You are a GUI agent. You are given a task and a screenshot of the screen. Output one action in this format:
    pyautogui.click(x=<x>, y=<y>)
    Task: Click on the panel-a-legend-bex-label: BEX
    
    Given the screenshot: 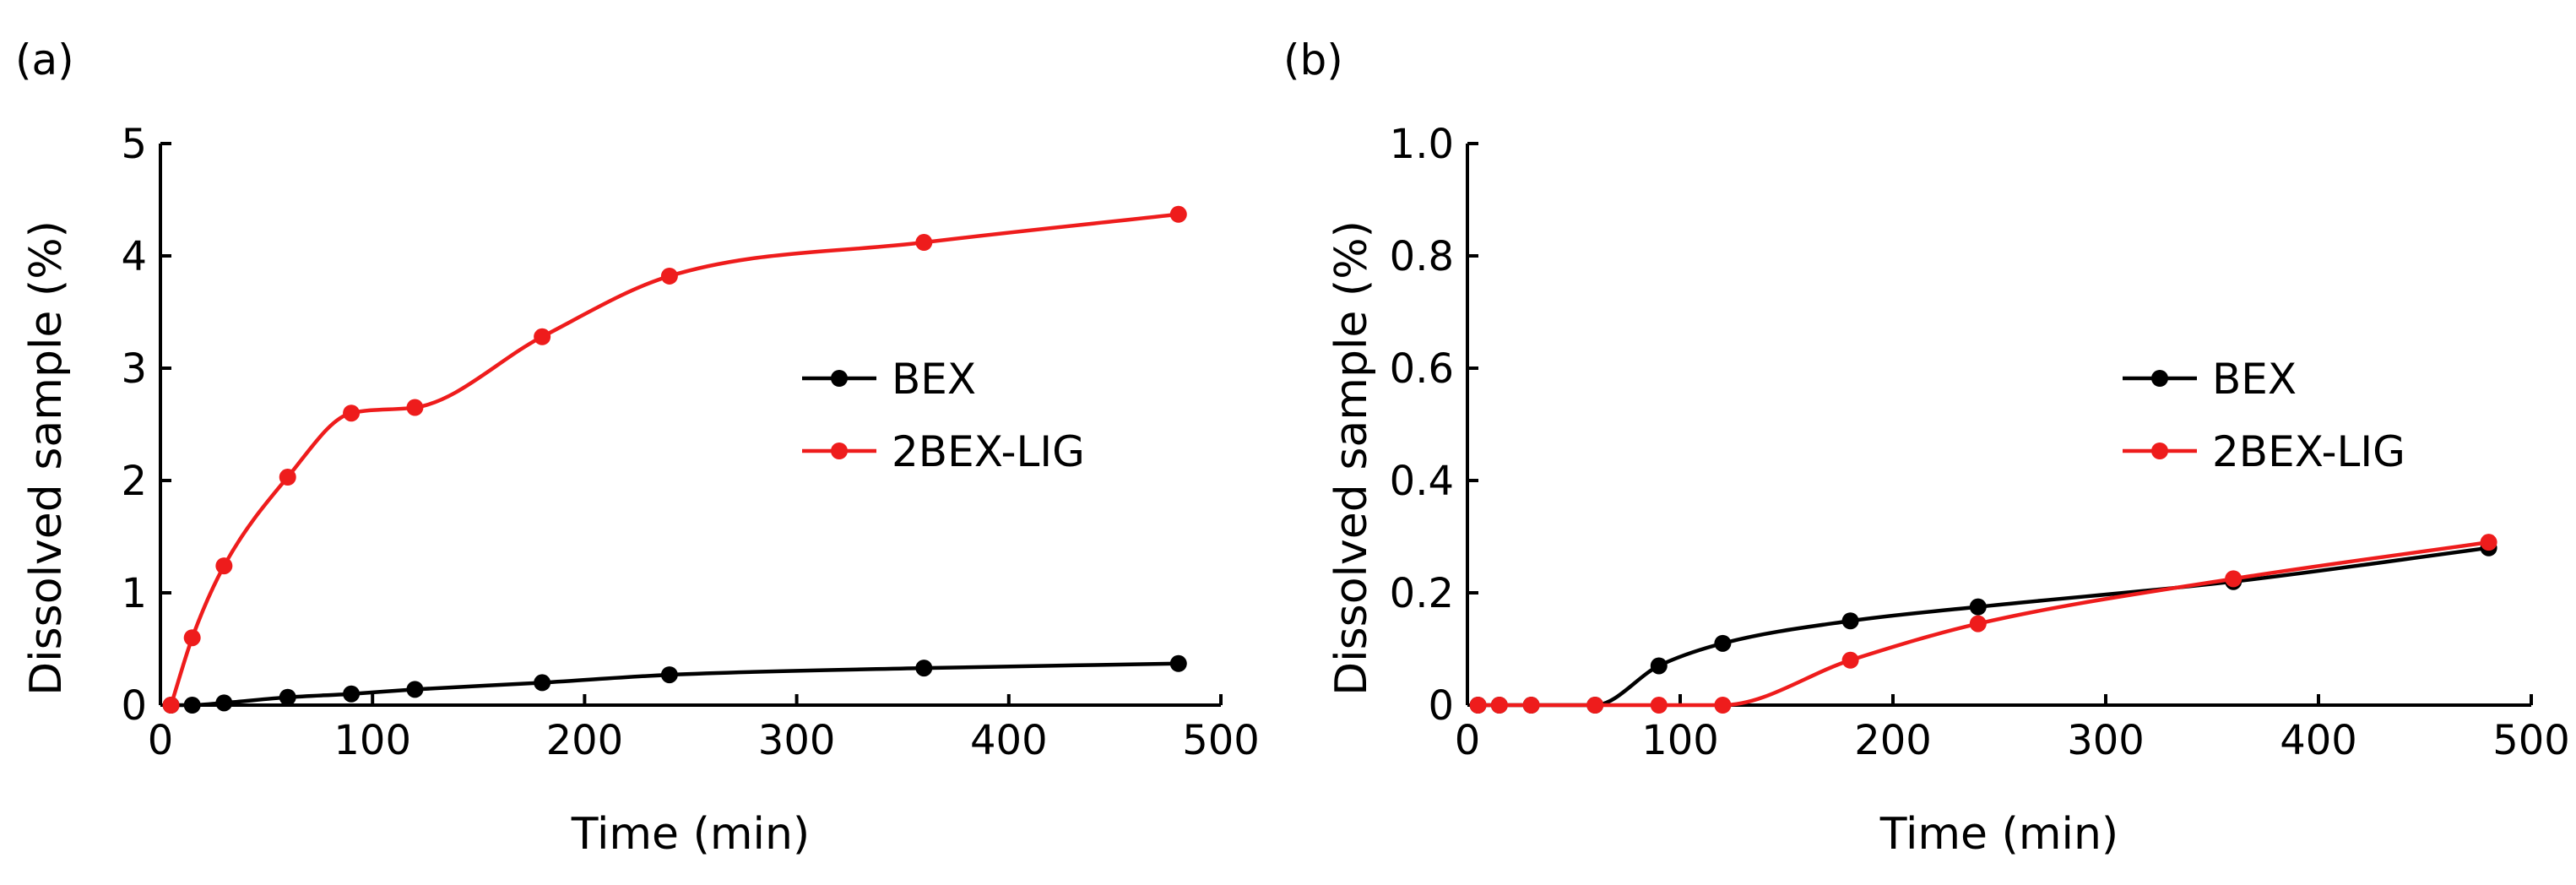 What is the action you would take?
    pyautogui.click(x=934, y=379)
    